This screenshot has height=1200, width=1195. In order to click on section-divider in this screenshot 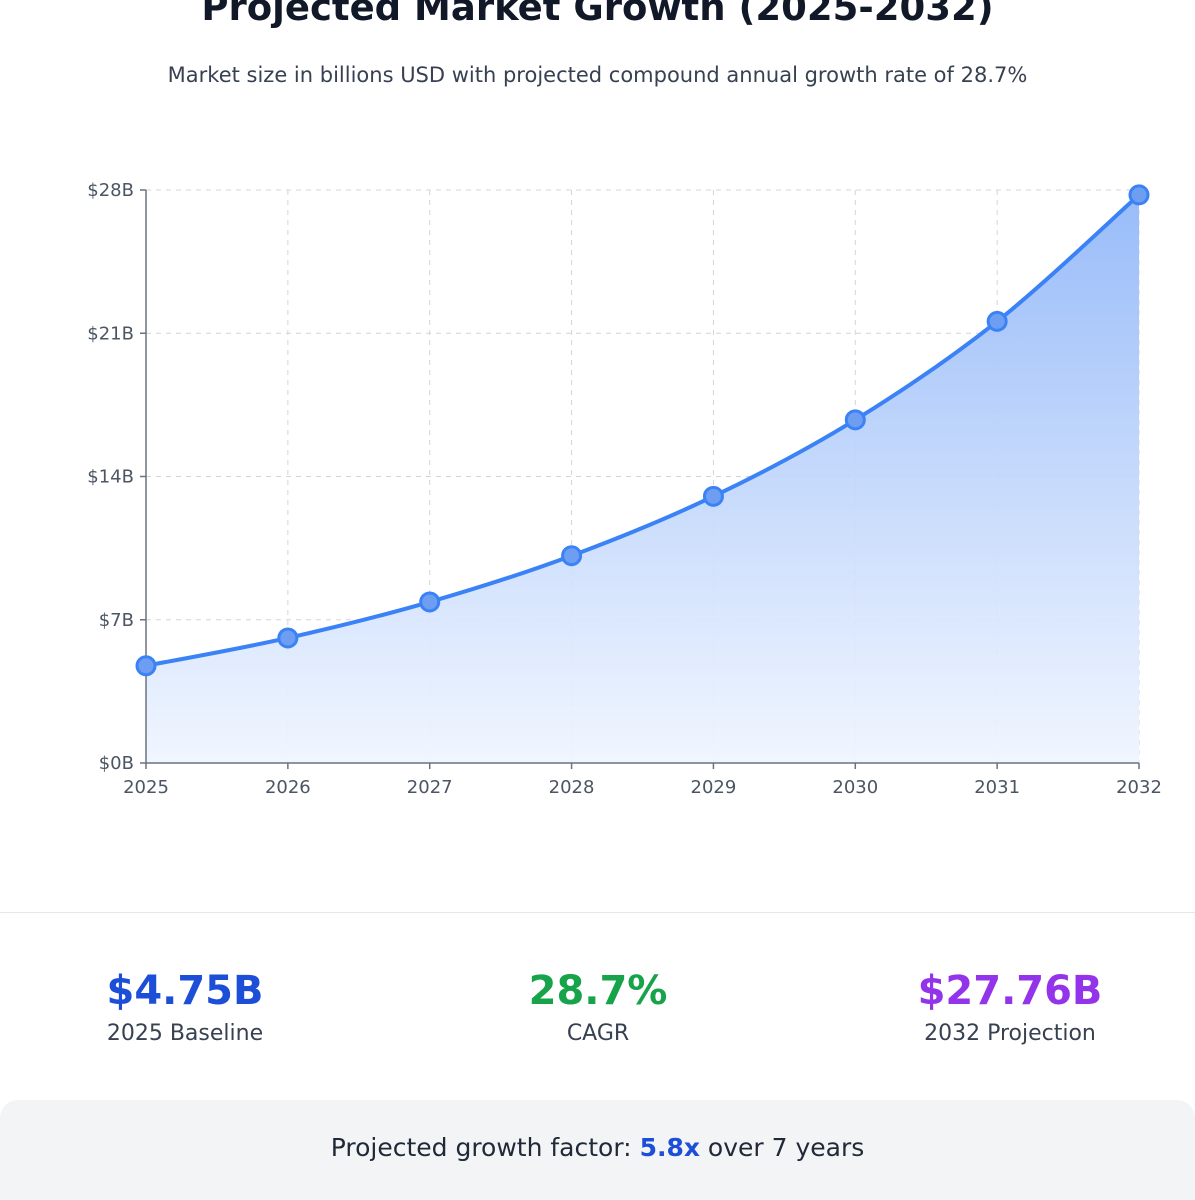, I will do `click(597, 912)`.